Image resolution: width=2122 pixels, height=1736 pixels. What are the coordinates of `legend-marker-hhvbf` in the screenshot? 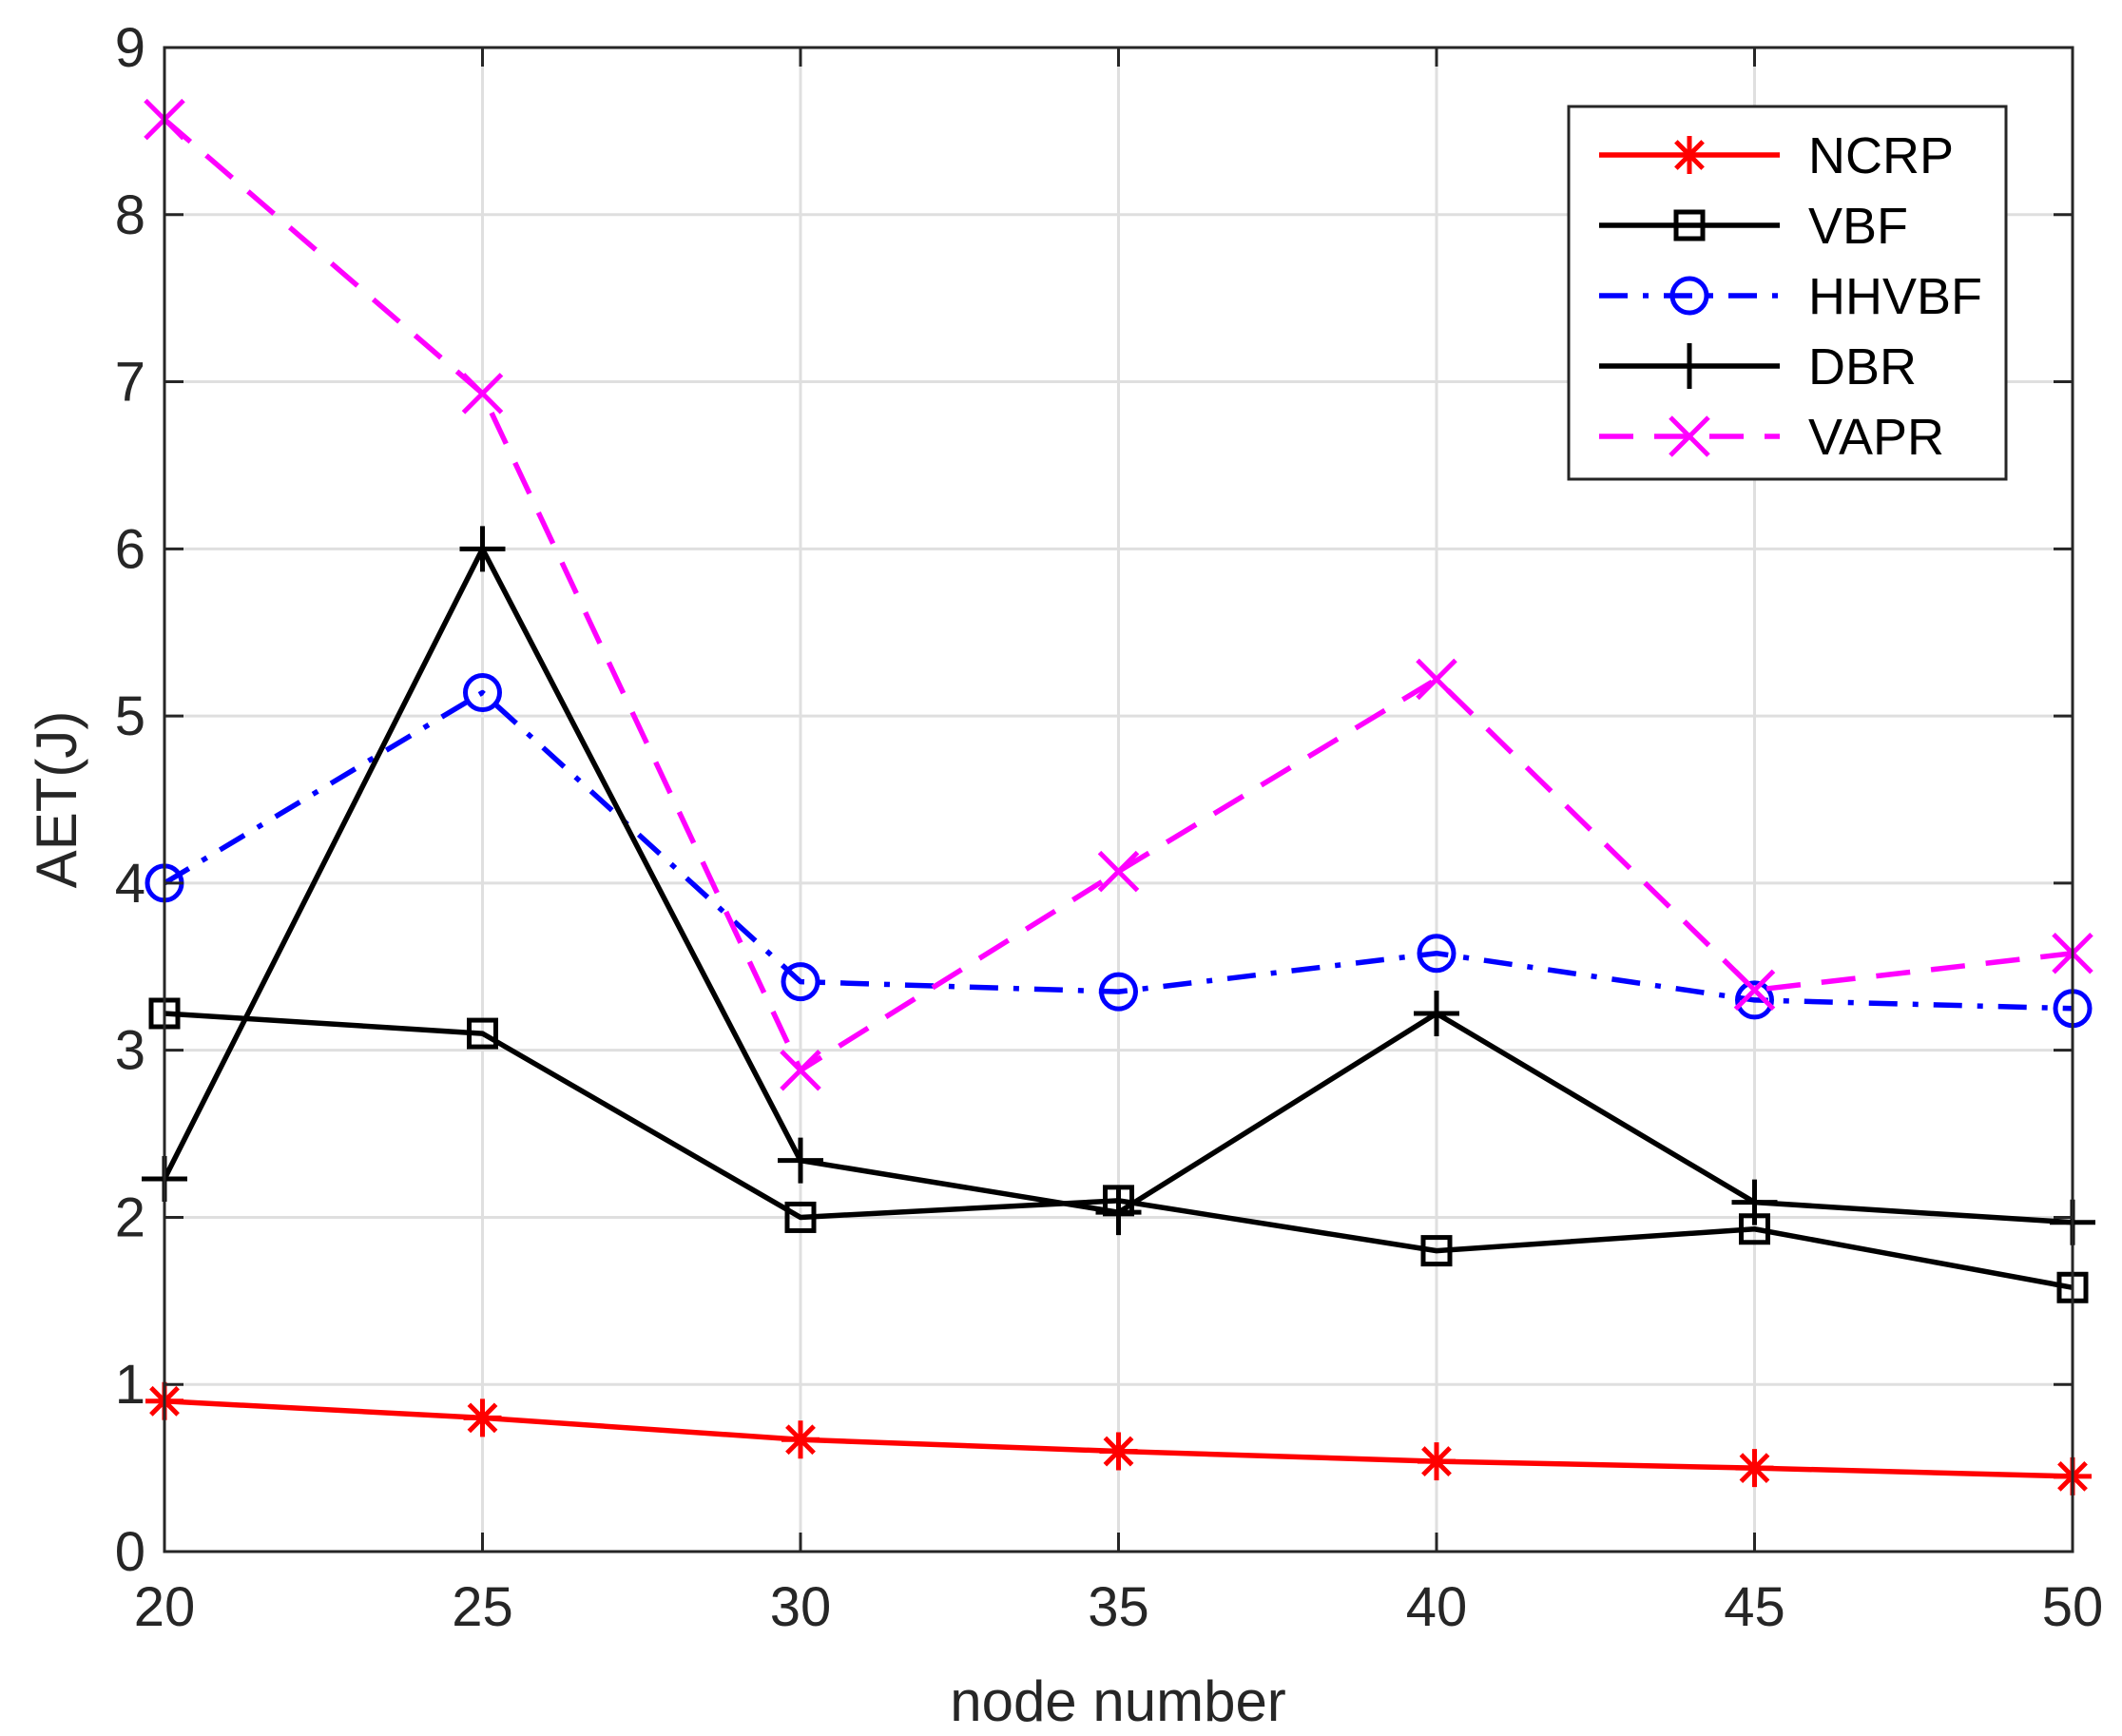 It's located at (1689, 296).